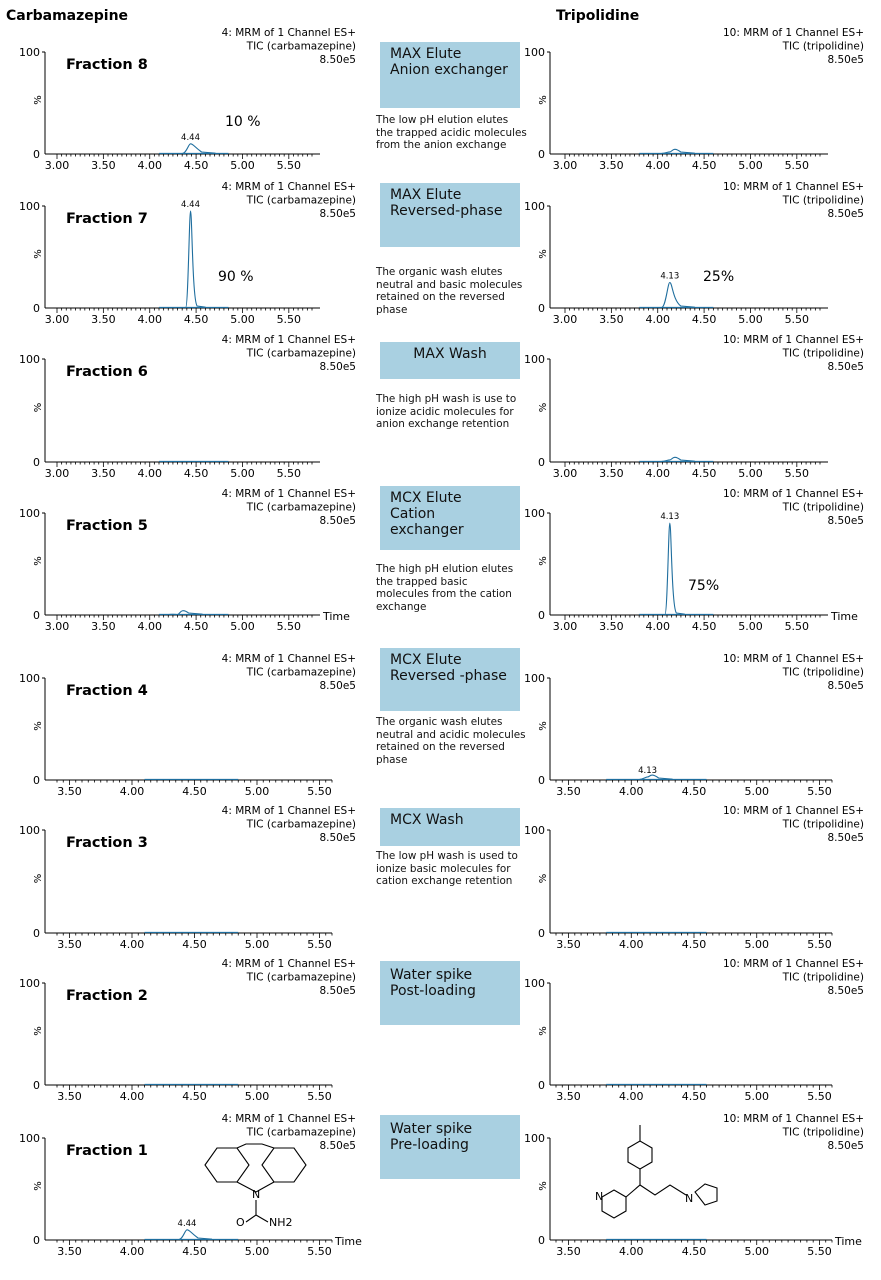 This screenshot has width=881, height=1280. I want to click on step-title: MAX Elute, so click(426, 195).